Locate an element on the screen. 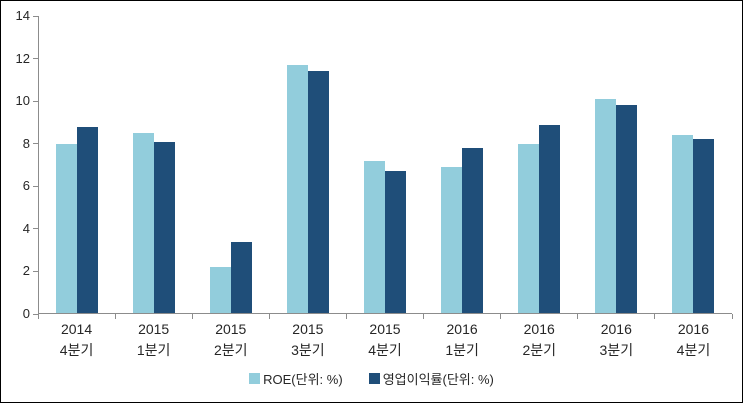 The width and height of the screenshot is (743, 403). x-category-label-7: 2016 3분기 is located at coordinates (616, 340).